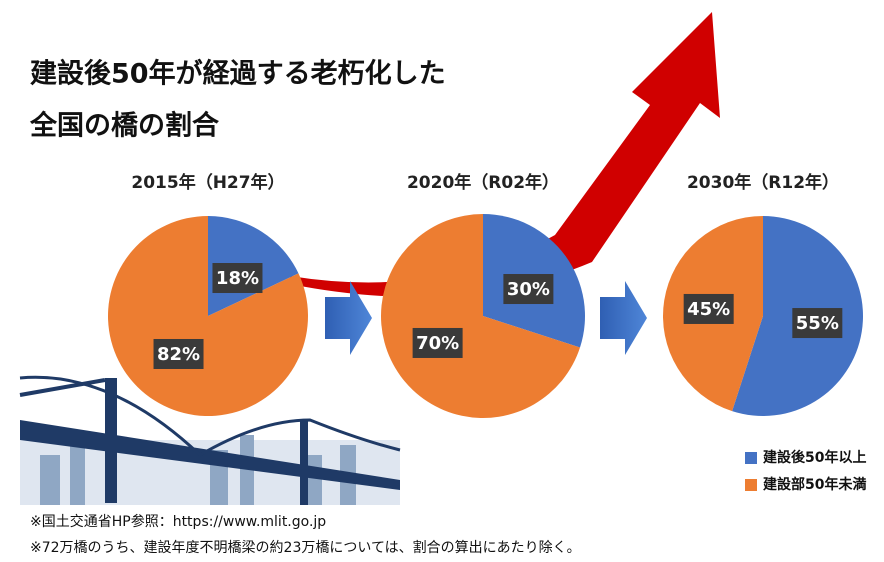 This screenshot has width=884, height=562. What do you see at coordinates (124, 126) in the screenshot?
I see `title-line: 全国の橋の割合` at bounding box center [124, 126].